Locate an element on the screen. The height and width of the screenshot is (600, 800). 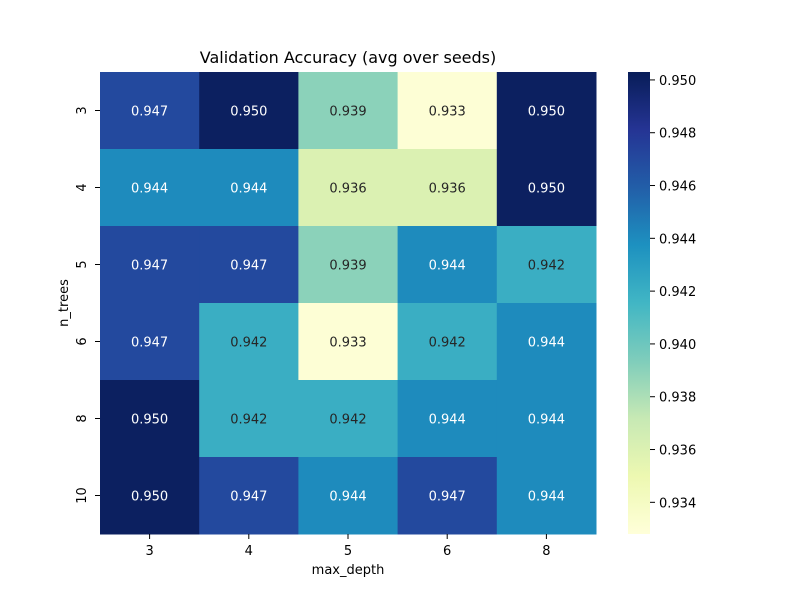
y-tick-label: 6 is located at coordinates (82, 341).